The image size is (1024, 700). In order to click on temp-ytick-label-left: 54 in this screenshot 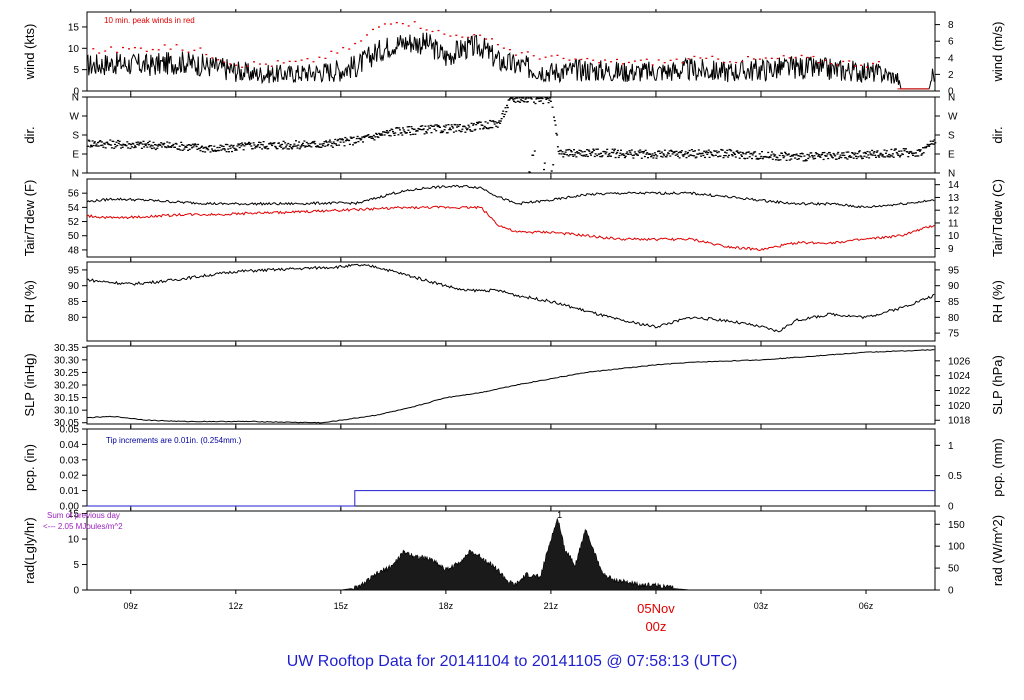, I will do `click(74, 208)`.